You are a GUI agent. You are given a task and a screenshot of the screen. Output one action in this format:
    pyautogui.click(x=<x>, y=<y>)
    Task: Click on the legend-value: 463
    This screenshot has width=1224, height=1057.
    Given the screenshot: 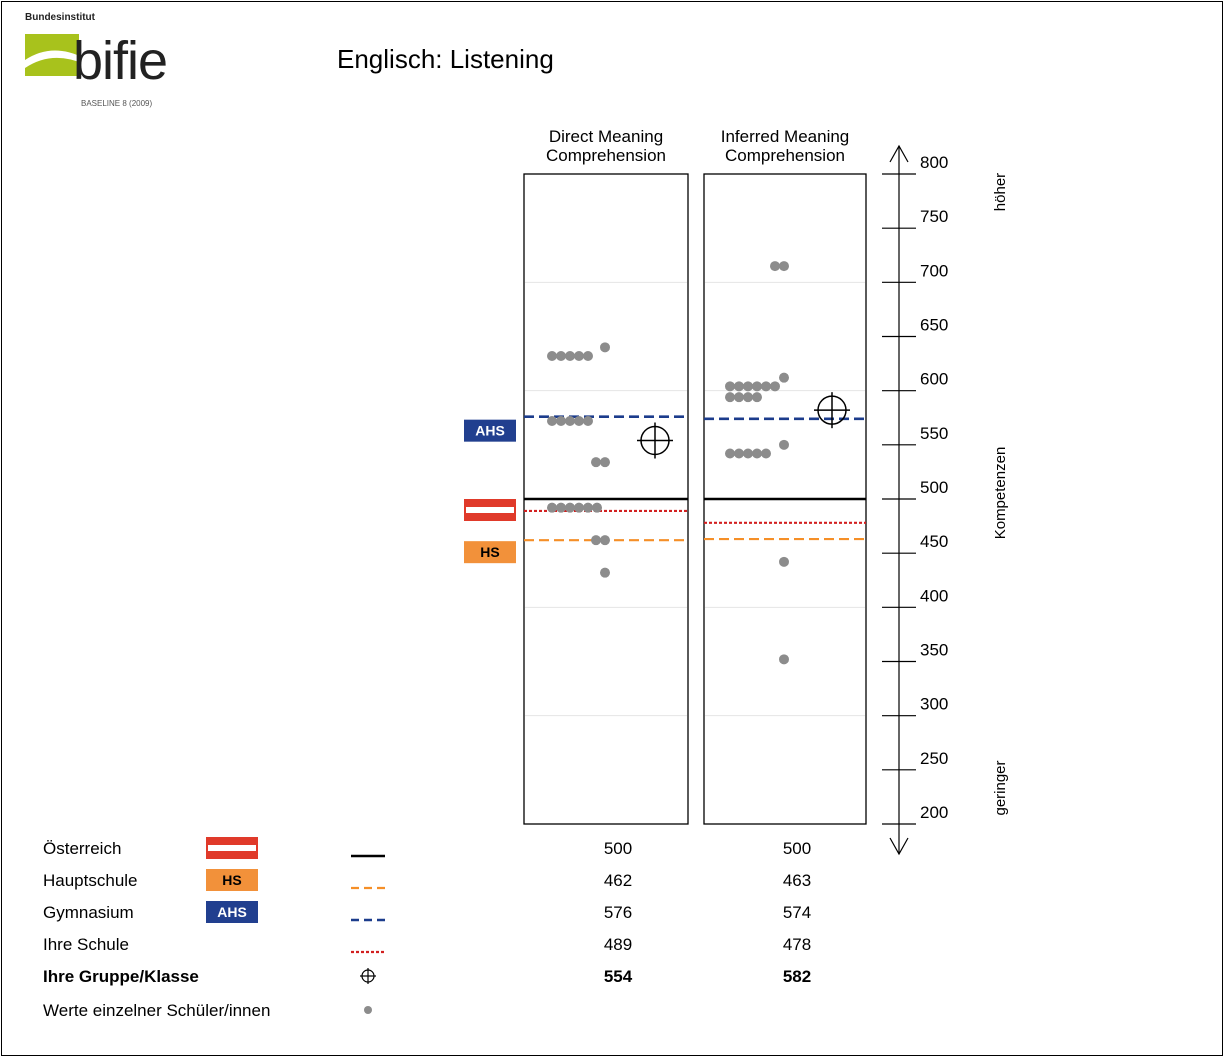 What is the action you would take?
    pyautogui.click(x=797, y=880)
    